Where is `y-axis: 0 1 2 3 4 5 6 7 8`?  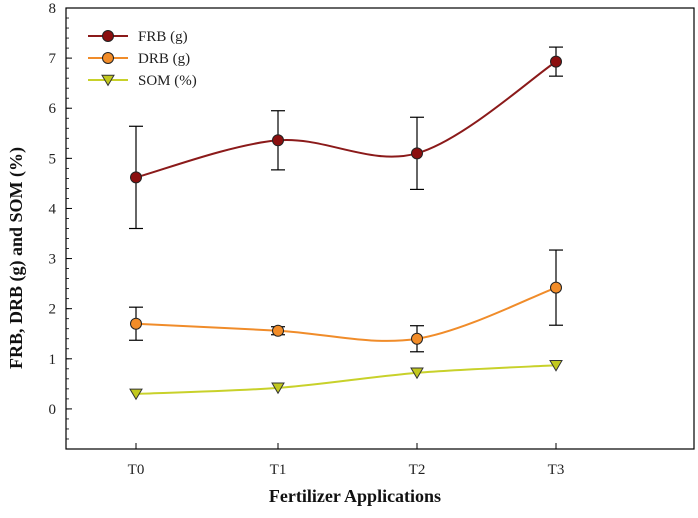
y-axis: 0 1 2 3 4 5 6 7 8 is located at coordinates (60, 225).